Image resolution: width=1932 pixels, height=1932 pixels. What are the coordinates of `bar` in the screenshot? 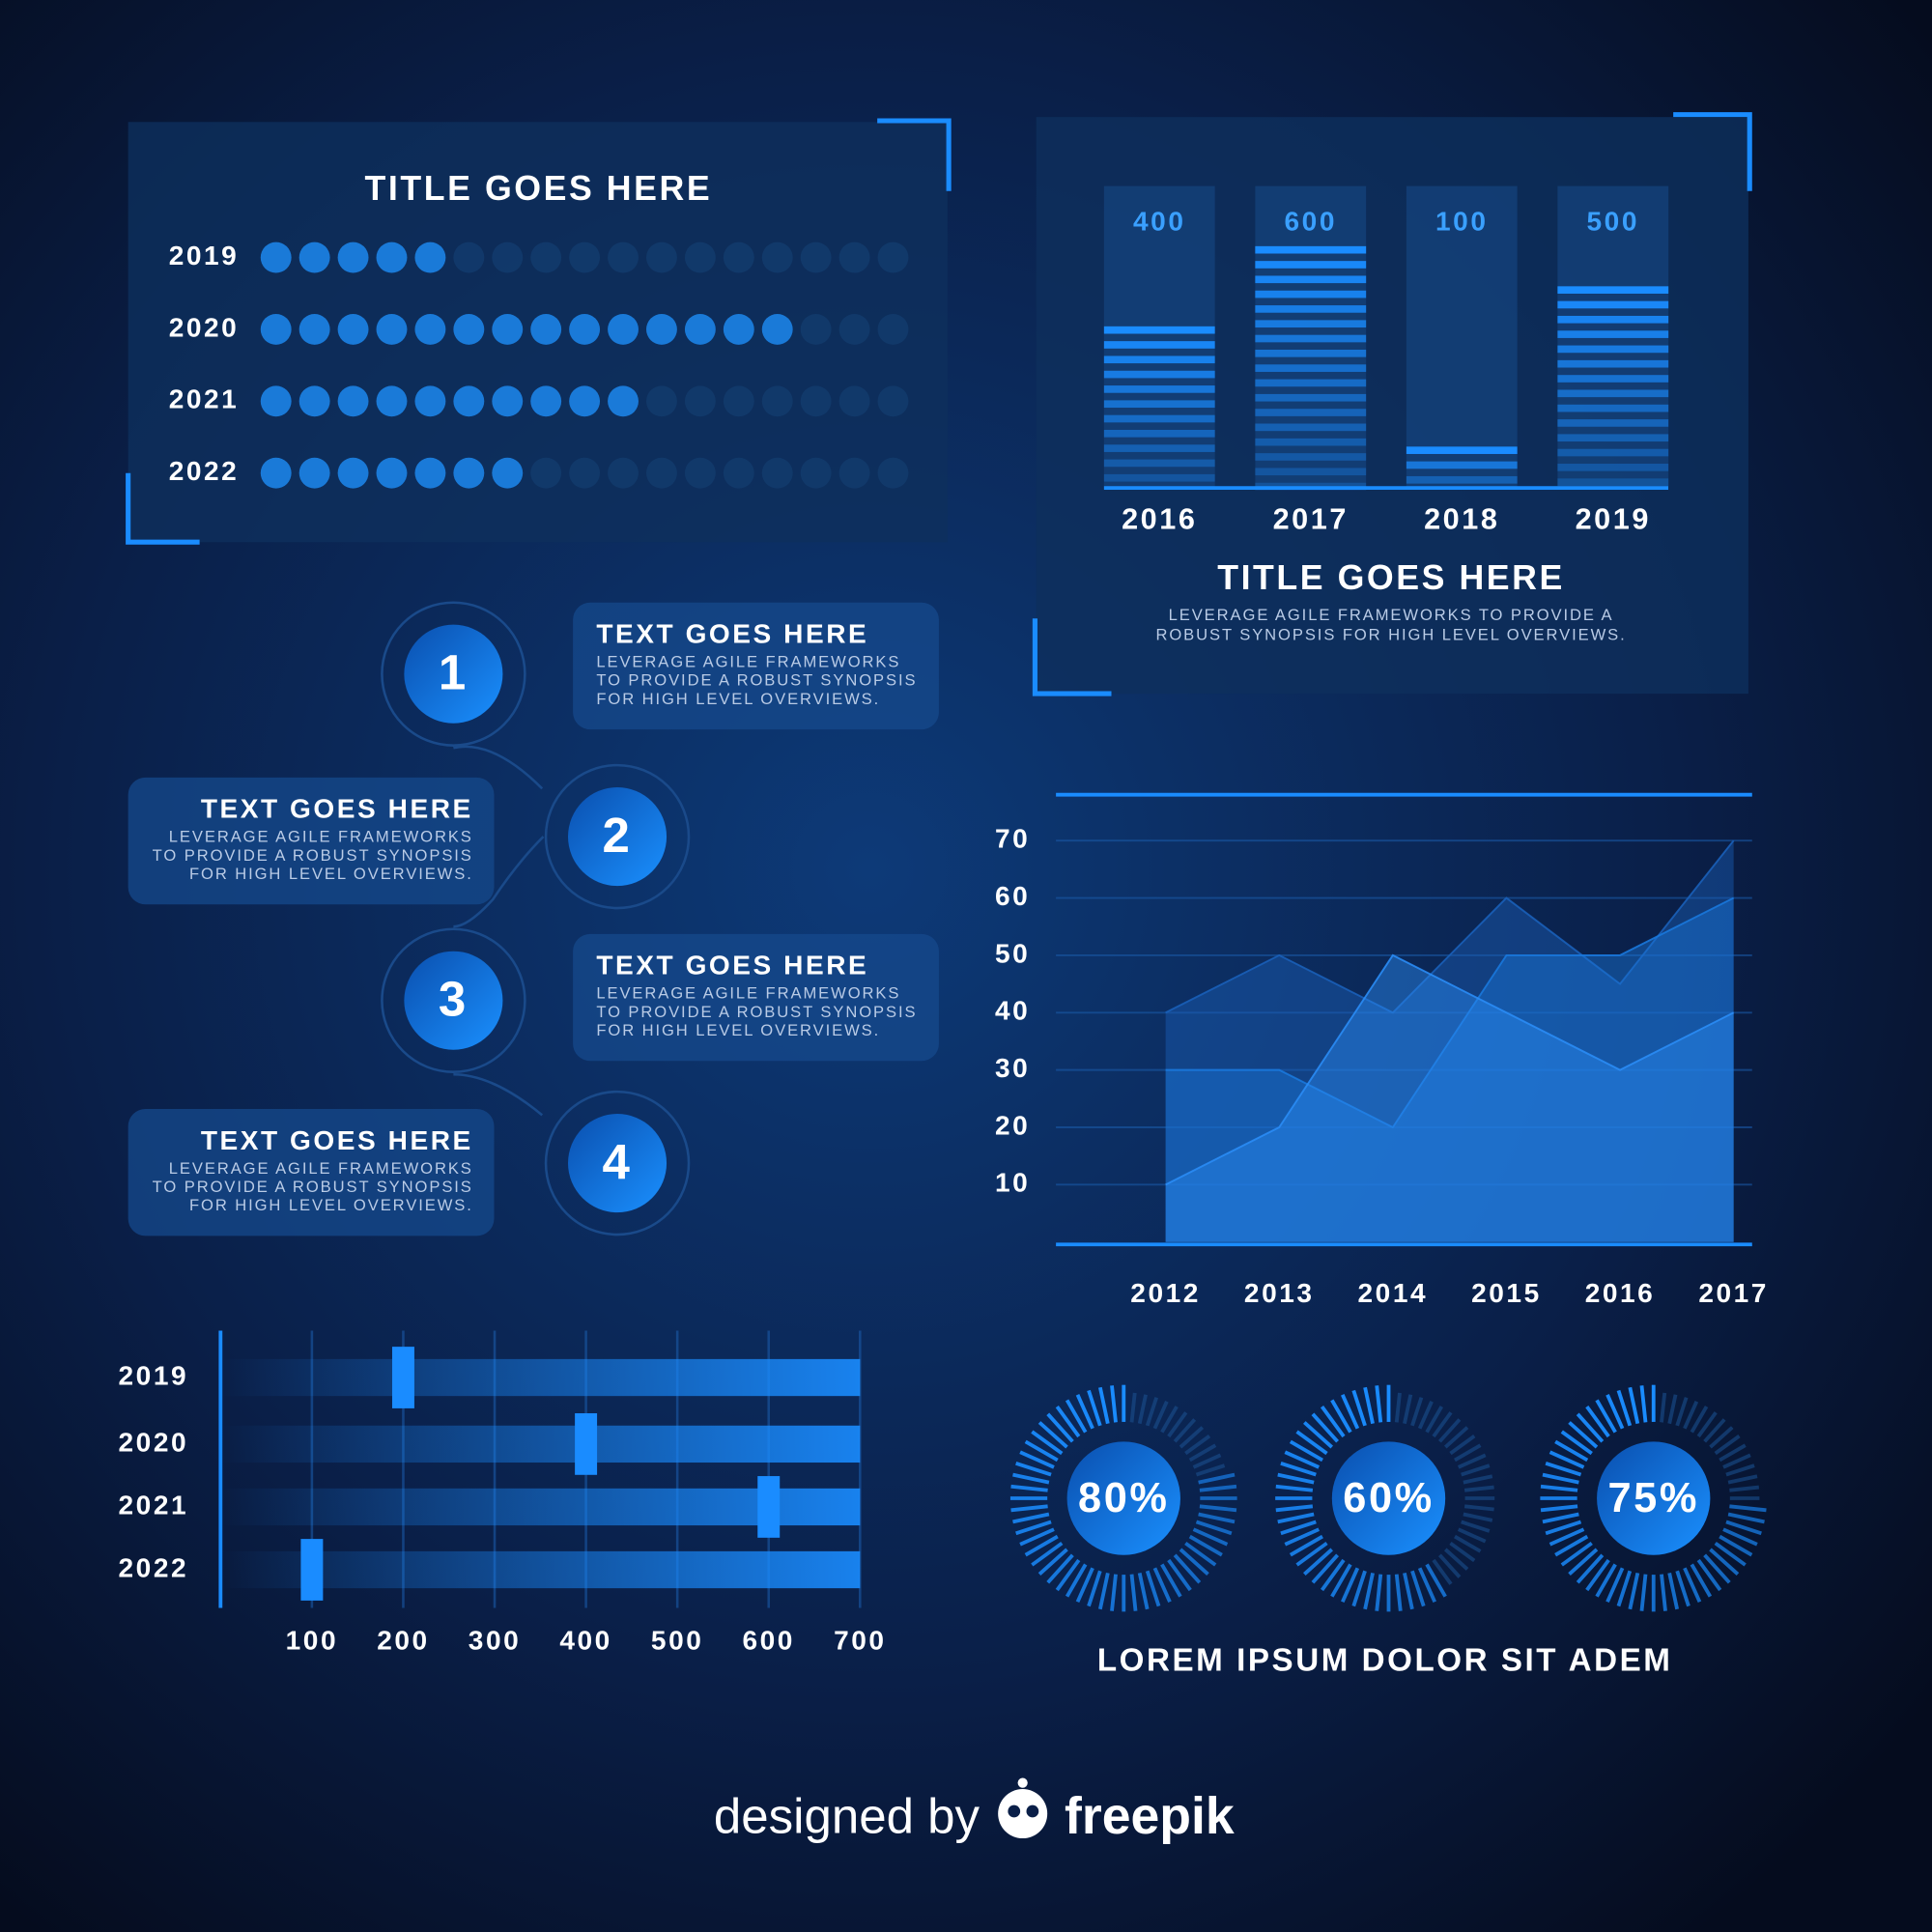 It's located at (1159, 404).